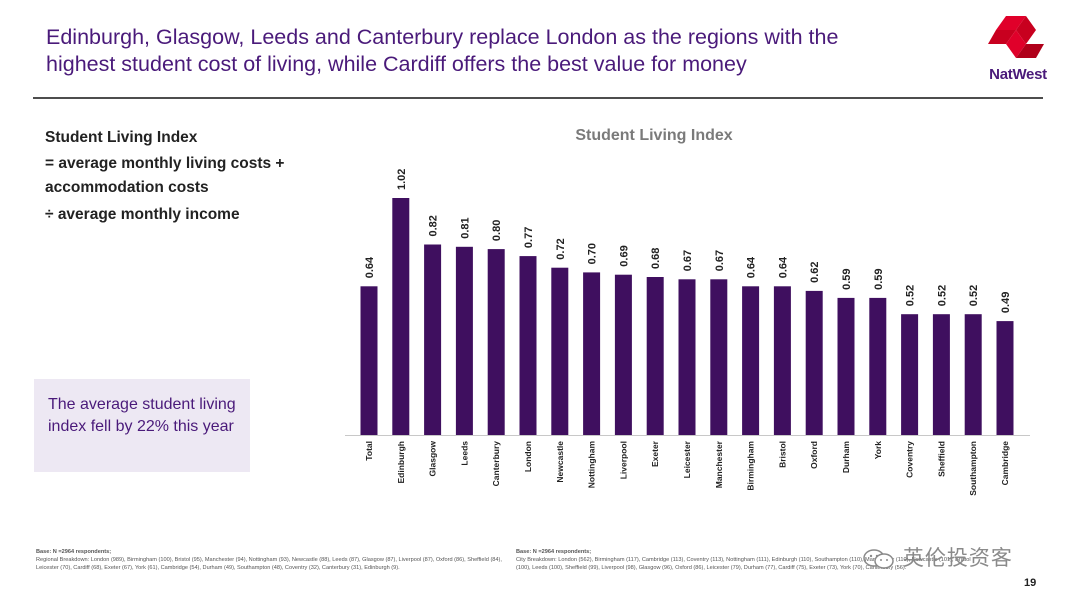 This screenshot has height=604, width=1080. What do you see at coordinates (957, 558) in the screenshot?
I see `watermark-text: 英伦投资客` at bounding box center [957, 558].